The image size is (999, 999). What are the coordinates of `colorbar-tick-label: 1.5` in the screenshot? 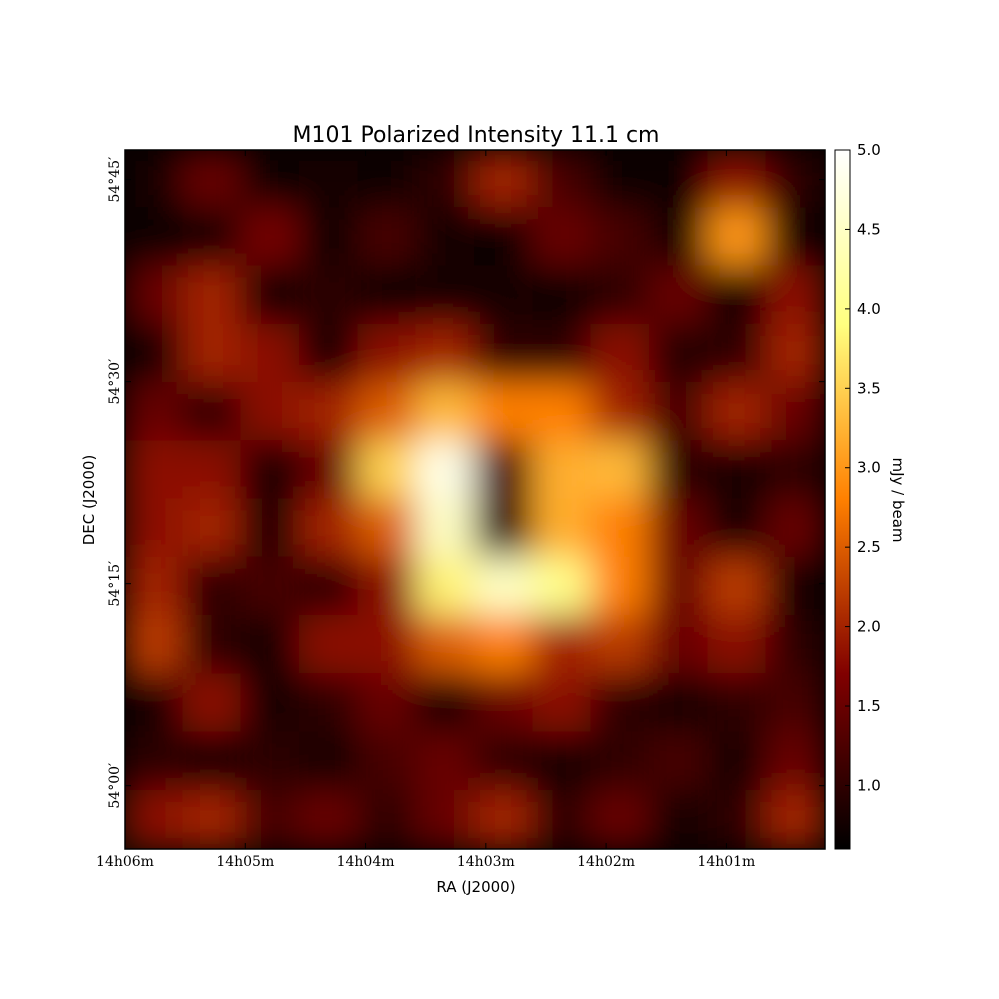 It's located at (869, 706).